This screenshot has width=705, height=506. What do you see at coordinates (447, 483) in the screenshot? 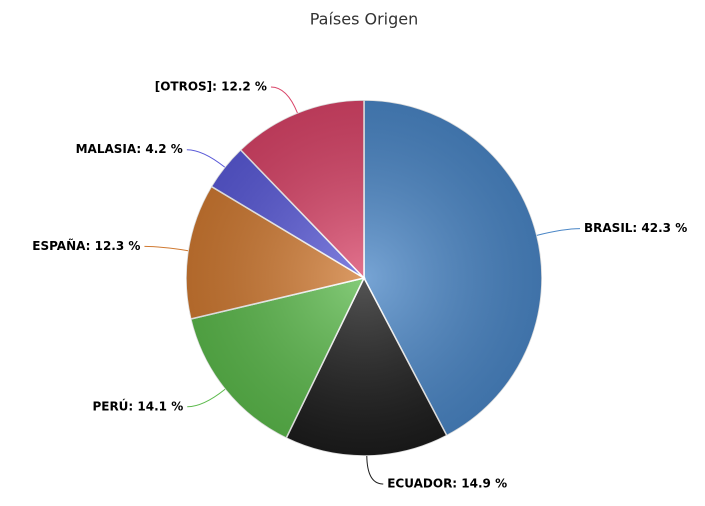
I see `data-label: ECUADOR: 14.9 %` at bounding box center [447, 483].